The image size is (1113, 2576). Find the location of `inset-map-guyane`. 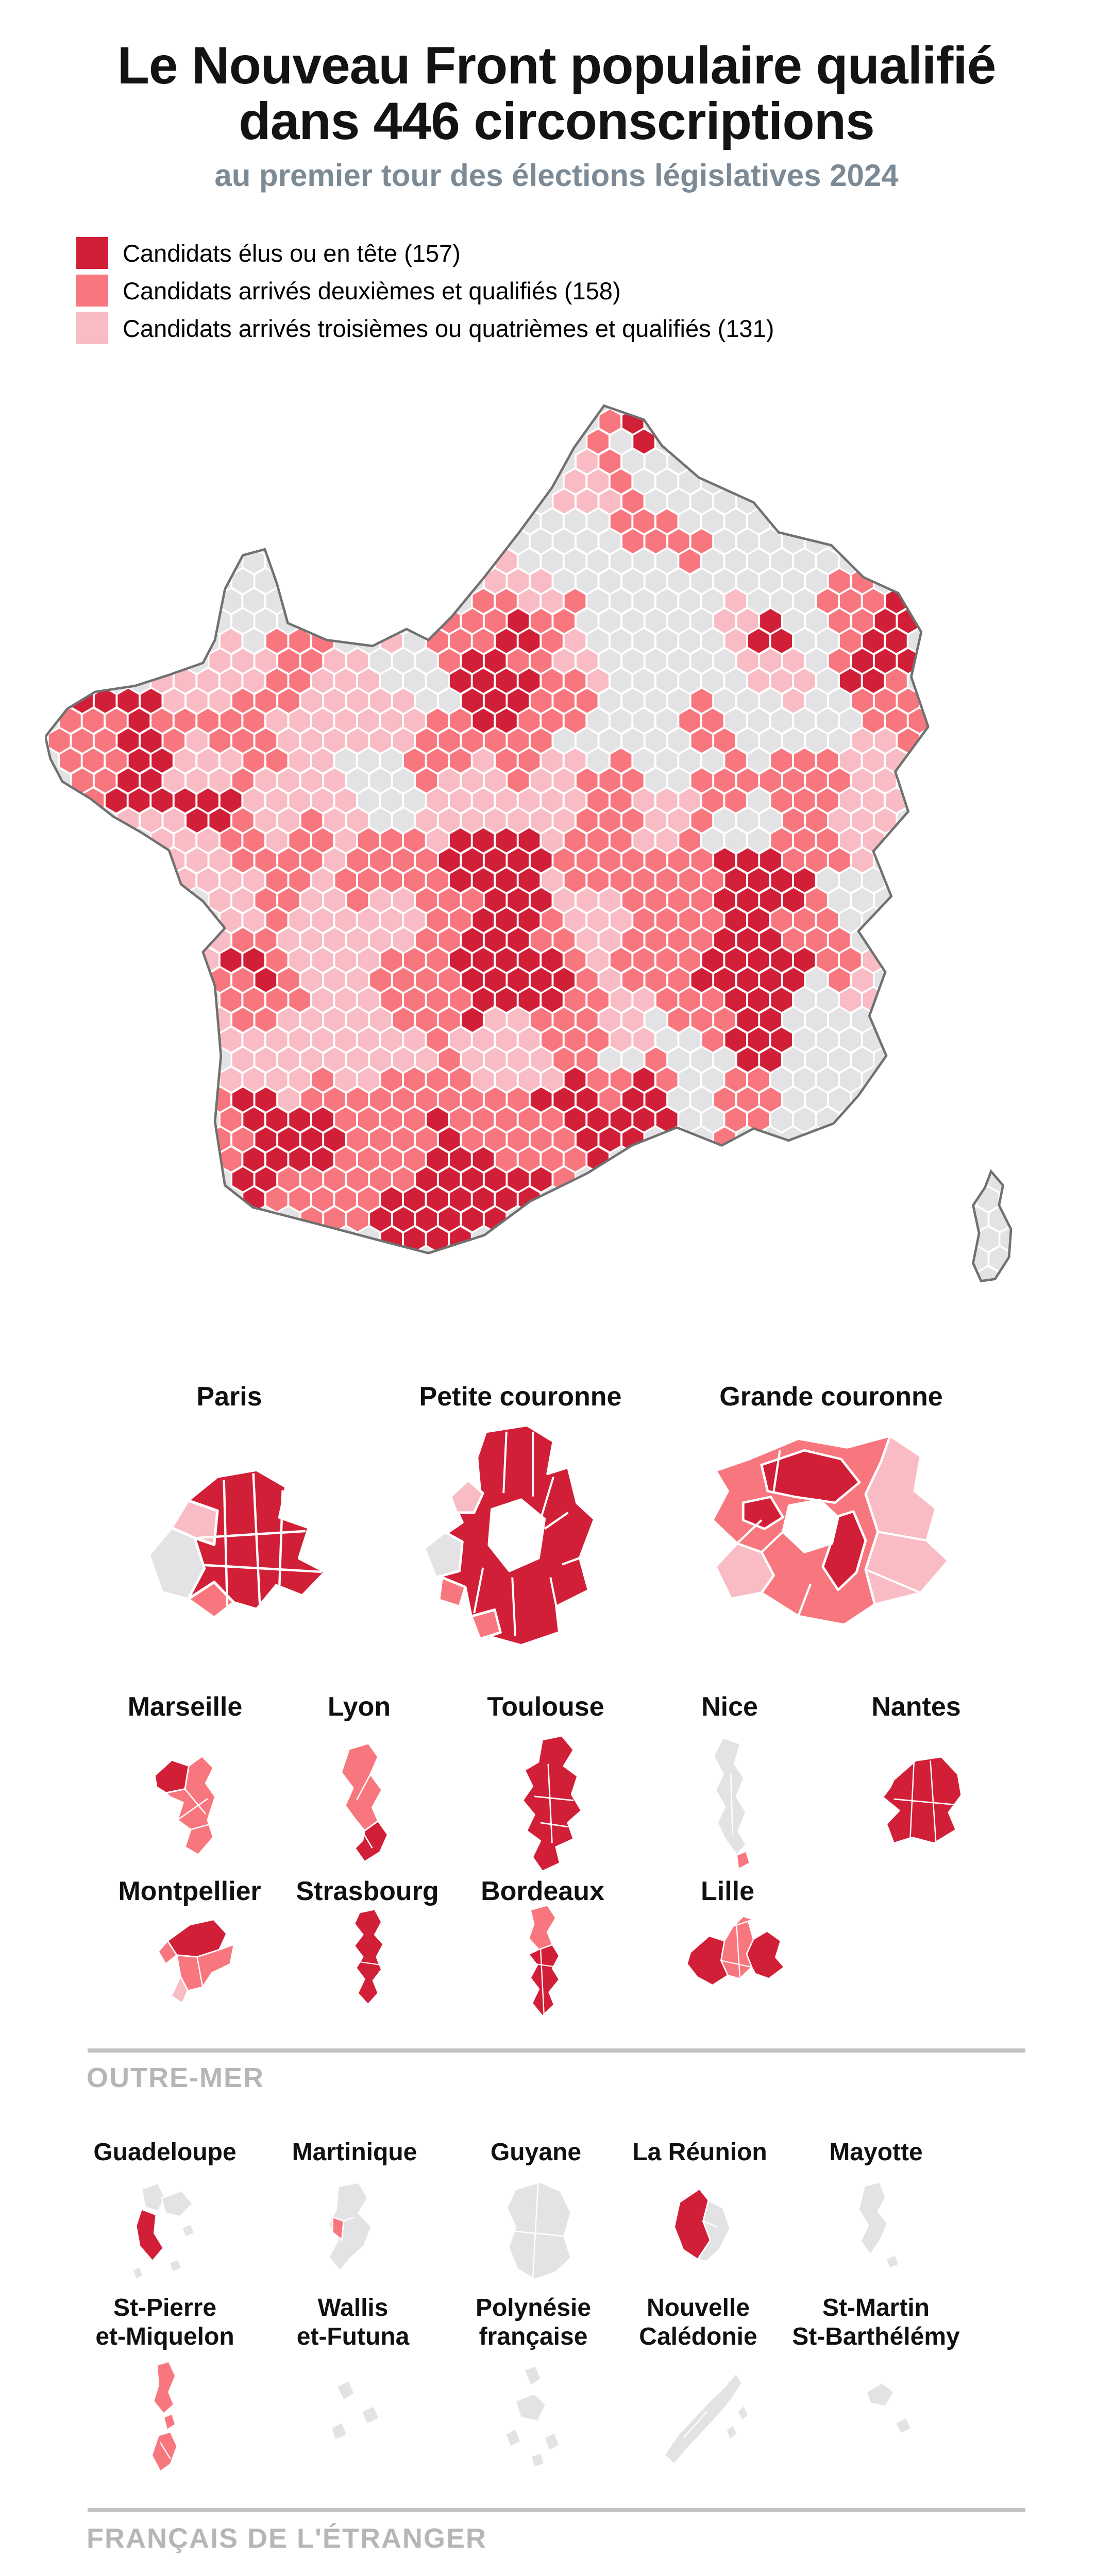

inset-map-guyane is located at coordinates (539, 2230).